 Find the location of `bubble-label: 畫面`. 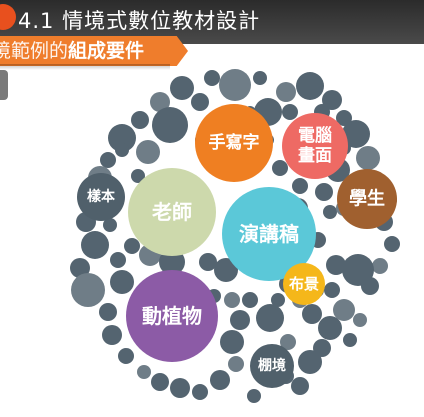

bubble-label: 畫面 is located at coordinates (315, 155).